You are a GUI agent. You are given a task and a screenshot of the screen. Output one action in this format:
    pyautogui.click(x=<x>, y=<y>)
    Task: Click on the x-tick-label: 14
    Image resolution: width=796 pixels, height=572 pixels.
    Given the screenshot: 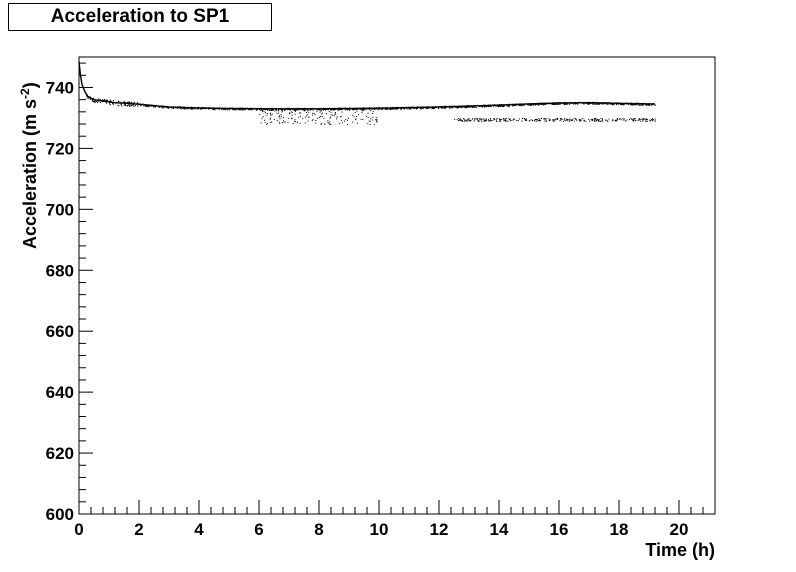 What is the action you would take?
    pyautogui.click(x=499, y=529)
    